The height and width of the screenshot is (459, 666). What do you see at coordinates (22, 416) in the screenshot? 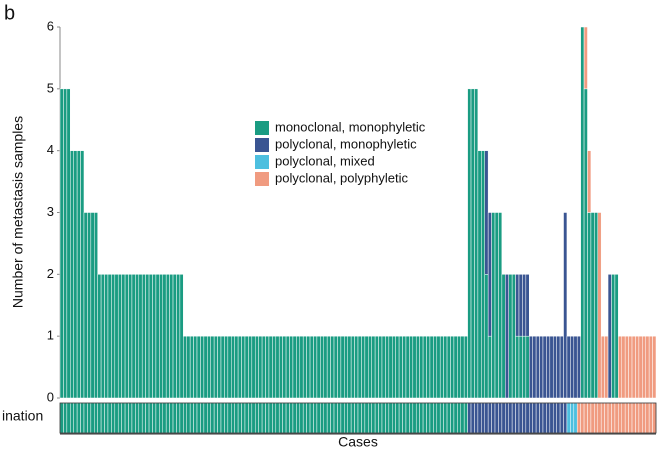
I see `strip-label: ination` at bounding box center [22, 416].